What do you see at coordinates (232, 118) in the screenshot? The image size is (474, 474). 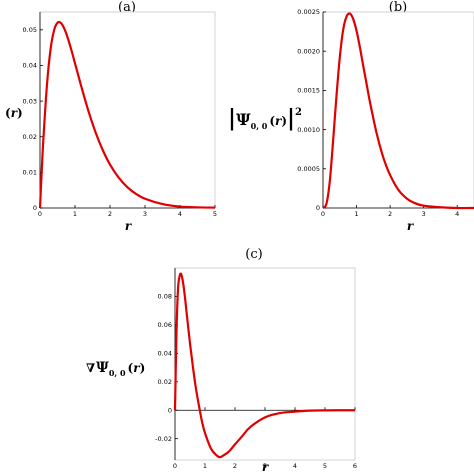 I see `panel-b-ylabel-bar-open: |` at bounding box center [232, 118].